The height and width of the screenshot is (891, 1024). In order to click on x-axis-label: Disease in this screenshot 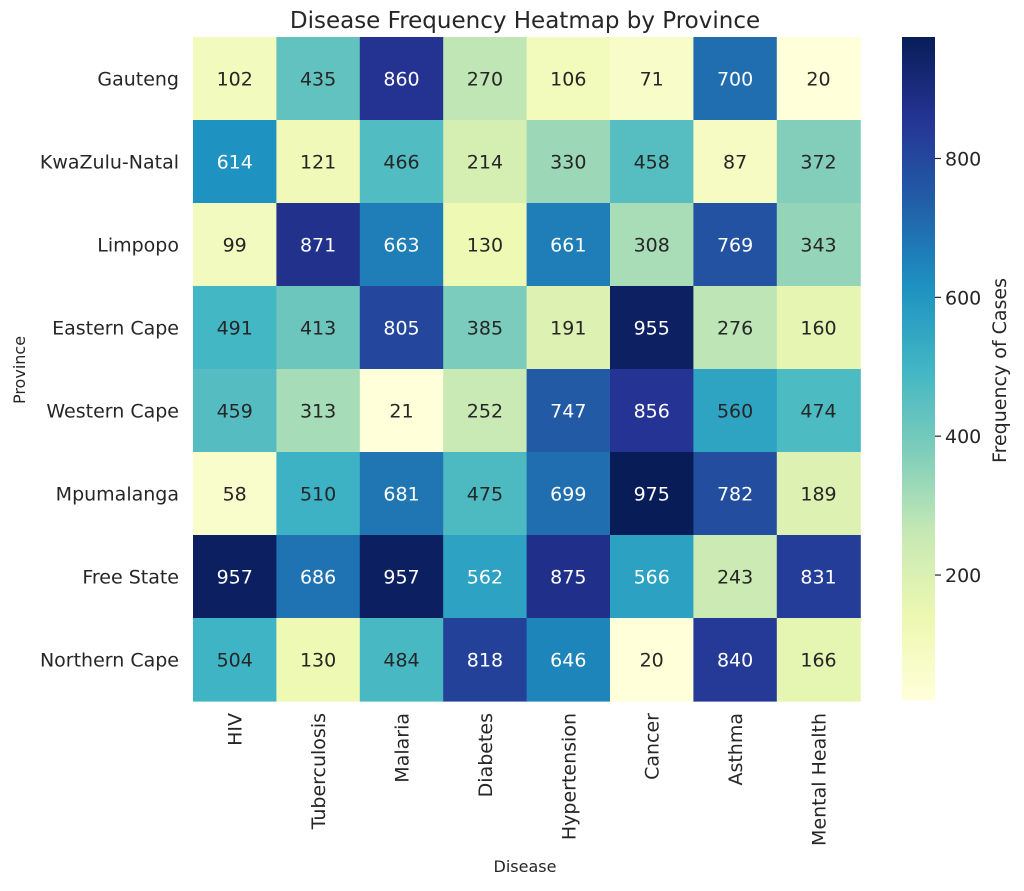, I will do `click(525, 866)`.